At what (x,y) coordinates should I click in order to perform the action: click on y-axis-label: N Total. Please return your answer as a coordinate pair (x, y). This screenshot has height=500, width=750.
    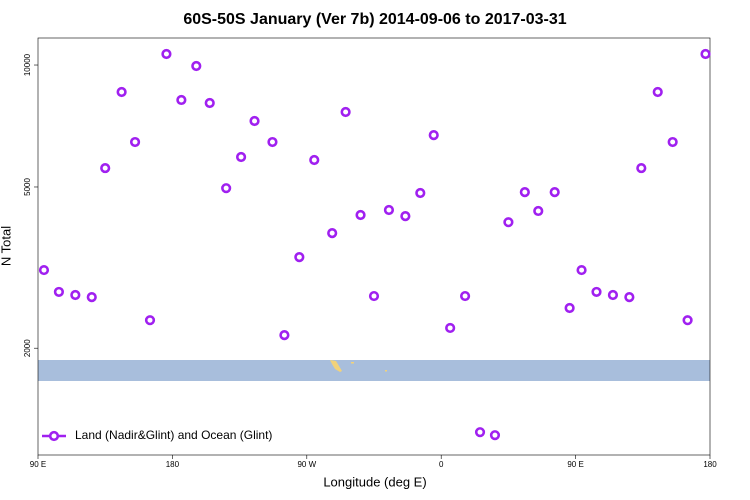
    Looking at the image, I should click on (6, 246).